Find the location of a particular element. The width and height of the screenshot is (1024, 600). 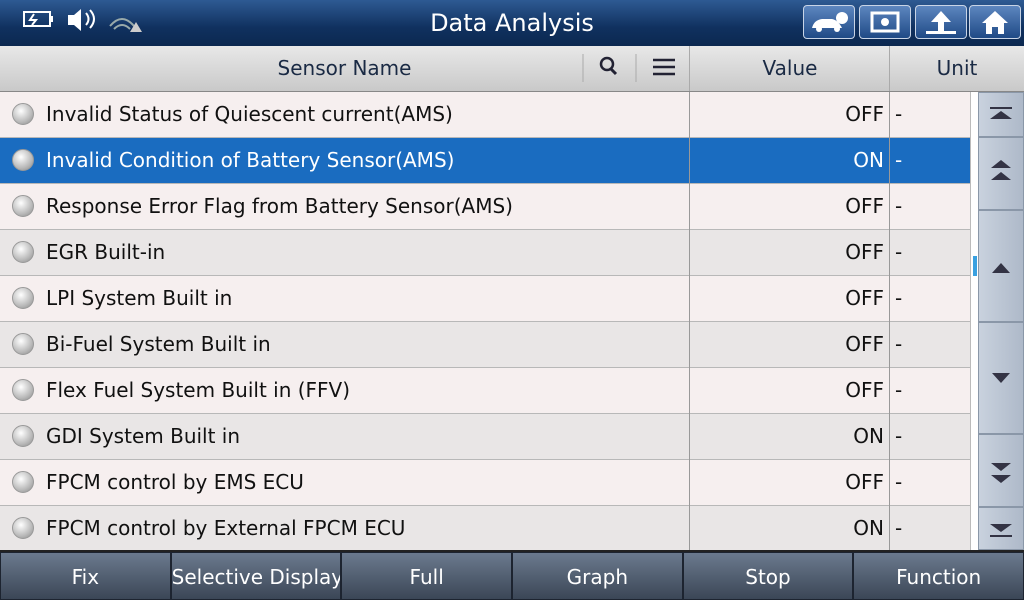

column-header: Unit is located at coordinates (956, 68).